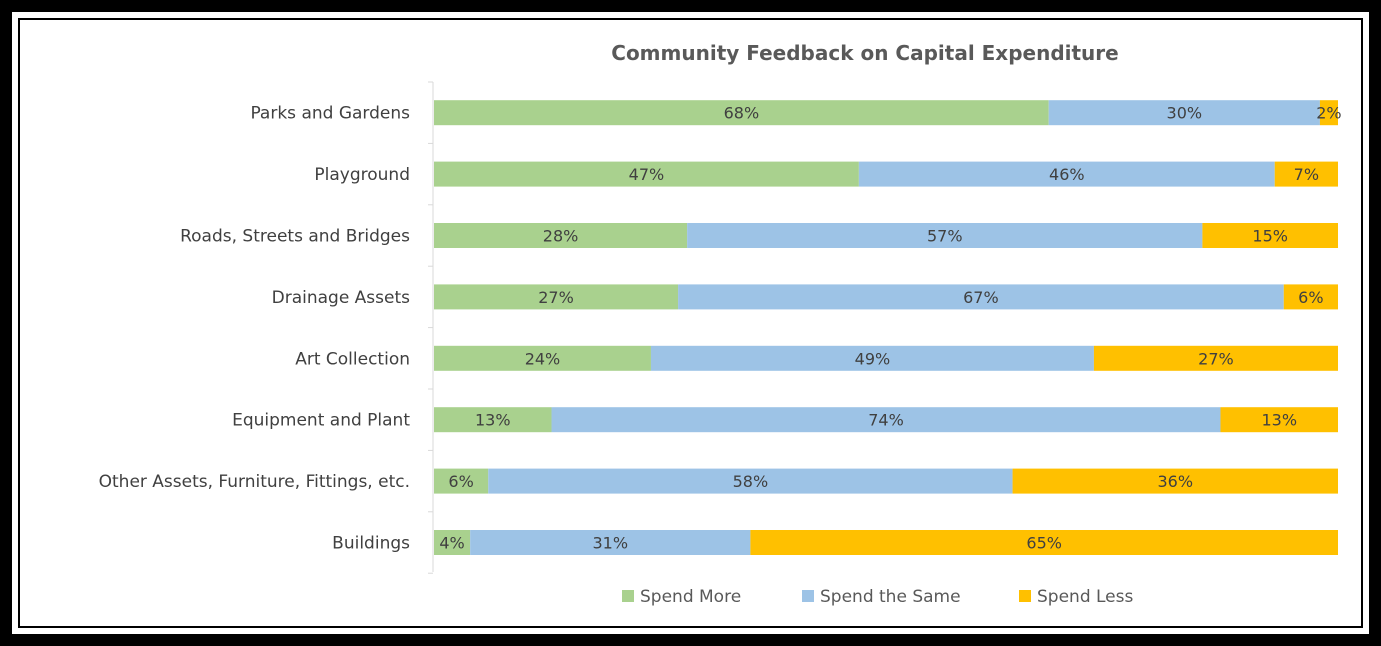  I want to click on data-label-spend-less-art-collection: 27%, so click(1216, 358).